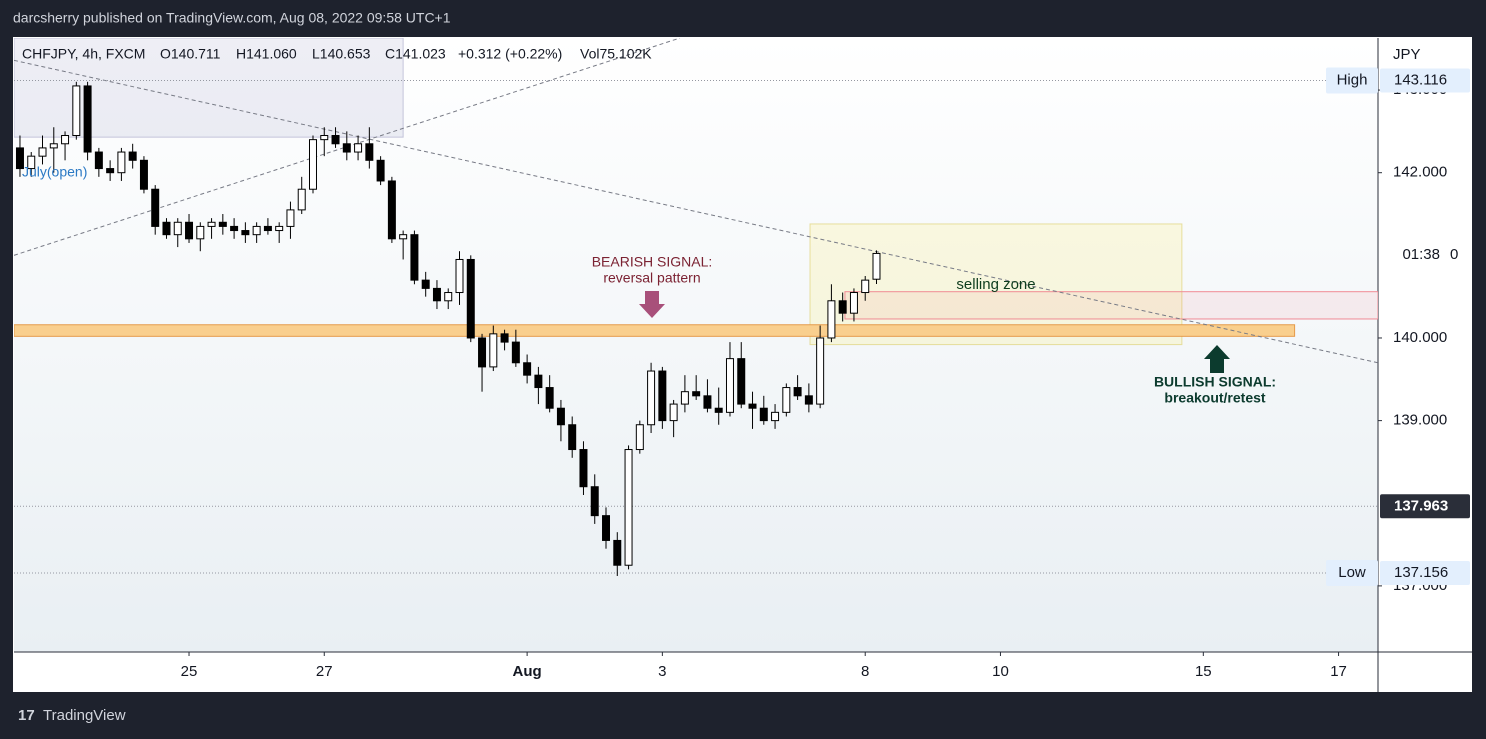 This screenshot has width=1486, height=739. What do you see at coordinates (1421, 572) in the screenshot?
I see `price-label: 137.156` at bounding box center [1421, 572].